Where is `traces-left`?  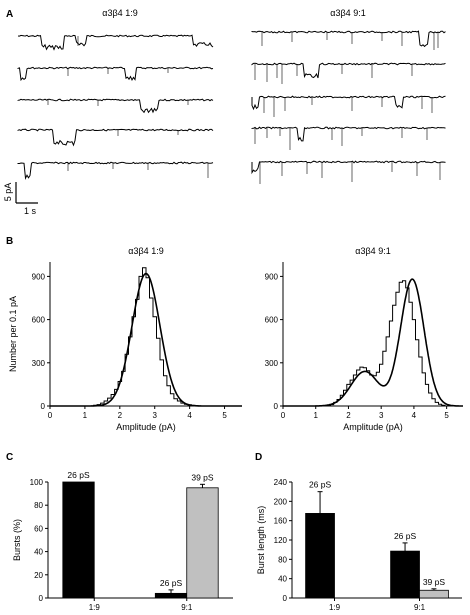
traces-left is located at coordinates (115, 107).